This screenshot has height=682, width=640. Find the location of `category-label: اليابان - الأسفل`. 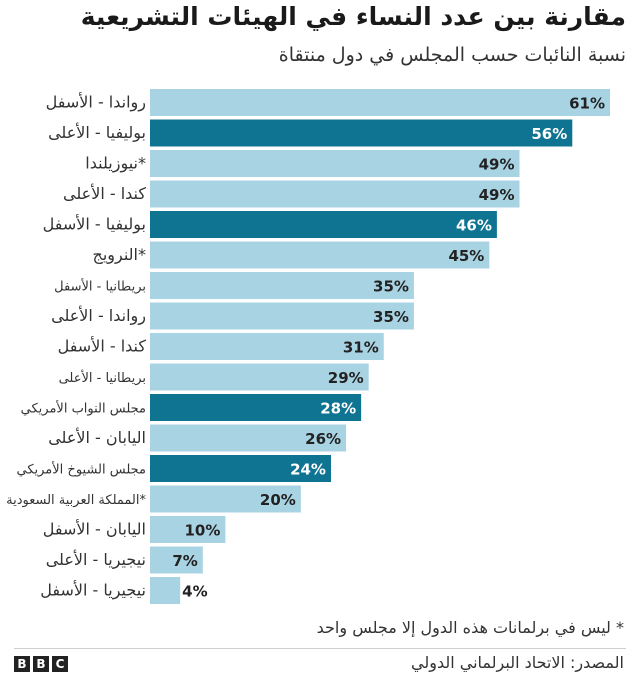

category-label: اليابان - الأسفل is located at coordinates (94, 529).